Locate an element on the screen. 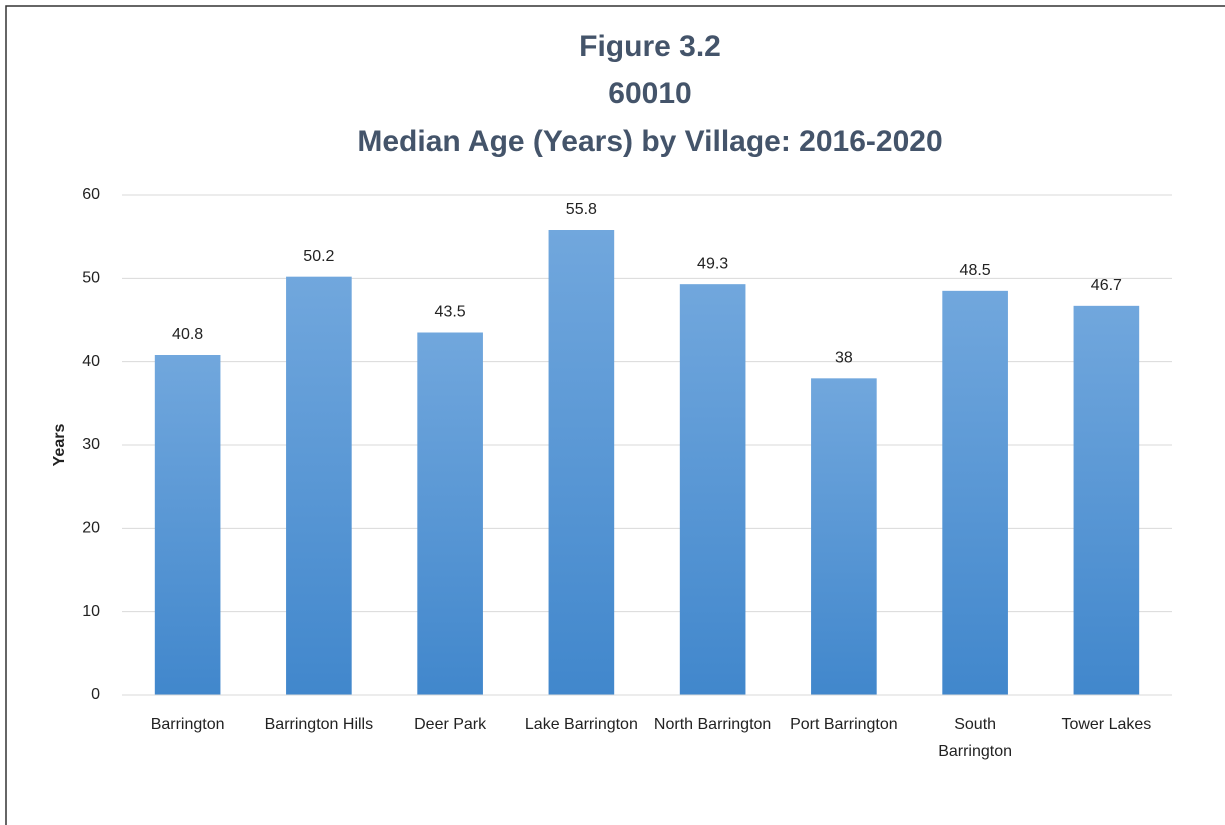 The image size is (1225, 825). data-label: 40.8 is located at coordinates (187, 334).